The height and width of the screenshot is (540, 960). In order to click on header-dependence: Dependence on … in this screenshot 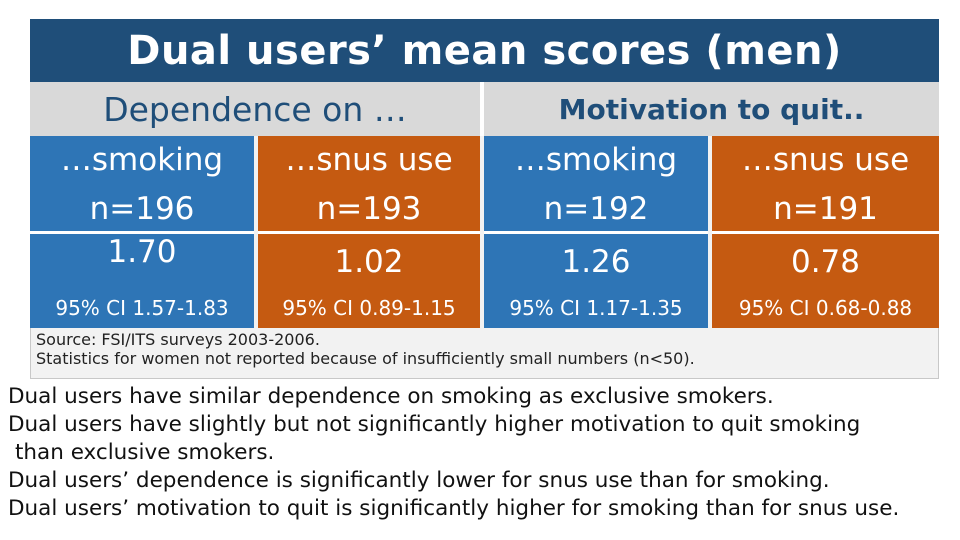, I will do `click(255, 109)`.